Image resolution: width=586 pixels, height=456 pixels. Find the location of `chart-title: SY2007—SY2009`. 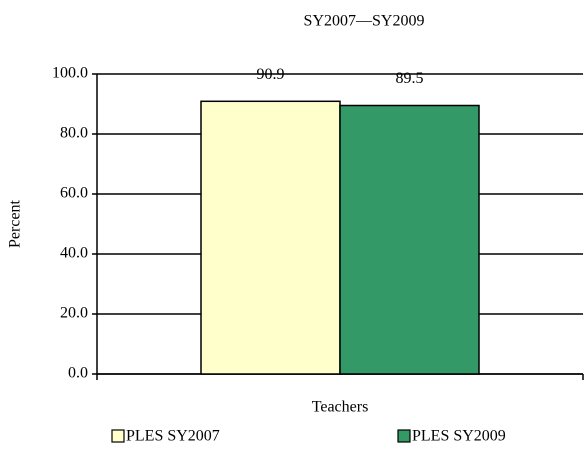

chart-title: SY2007—SY2009 is located at coordinates (364, 21).